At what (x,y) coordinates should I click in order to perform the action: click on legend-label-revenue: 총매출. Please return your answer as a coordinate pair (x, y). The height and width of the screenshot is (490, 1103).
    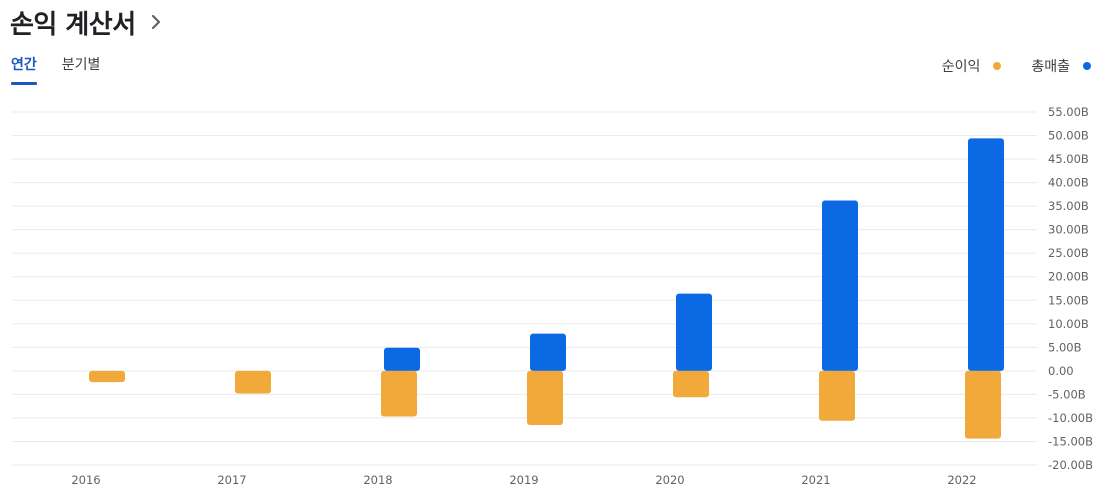
    Looking at the image, I should click on (1050, 67).